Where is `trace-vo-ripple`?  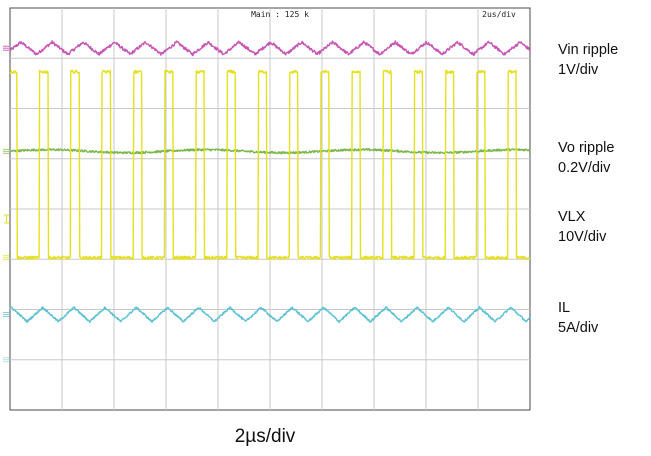 trace-vo-ripple is located at coordinates (270, 151).